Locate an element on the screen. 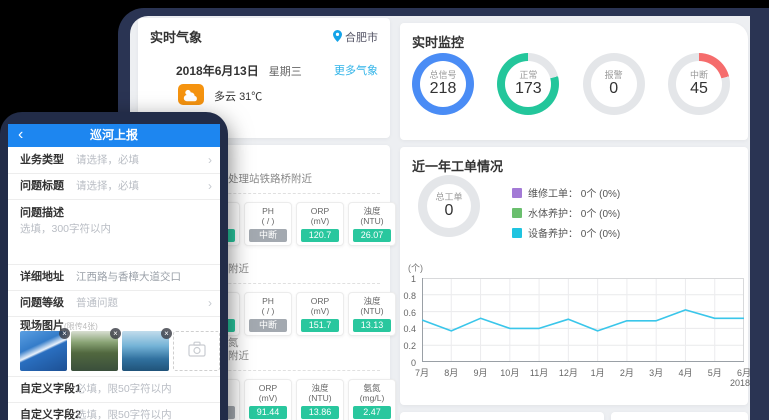  issue-title-field: 问题标题 请选择，必填 › is located at coordinates (114, 186).